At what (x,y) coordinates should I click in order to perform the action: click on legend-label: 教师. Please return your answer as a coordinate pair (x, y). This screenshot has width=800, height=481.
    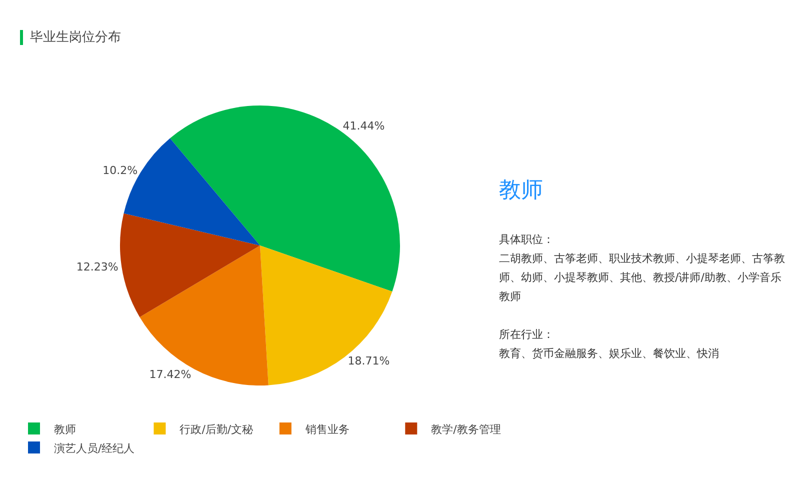
    Looking at the image, I should click on (65, 429).